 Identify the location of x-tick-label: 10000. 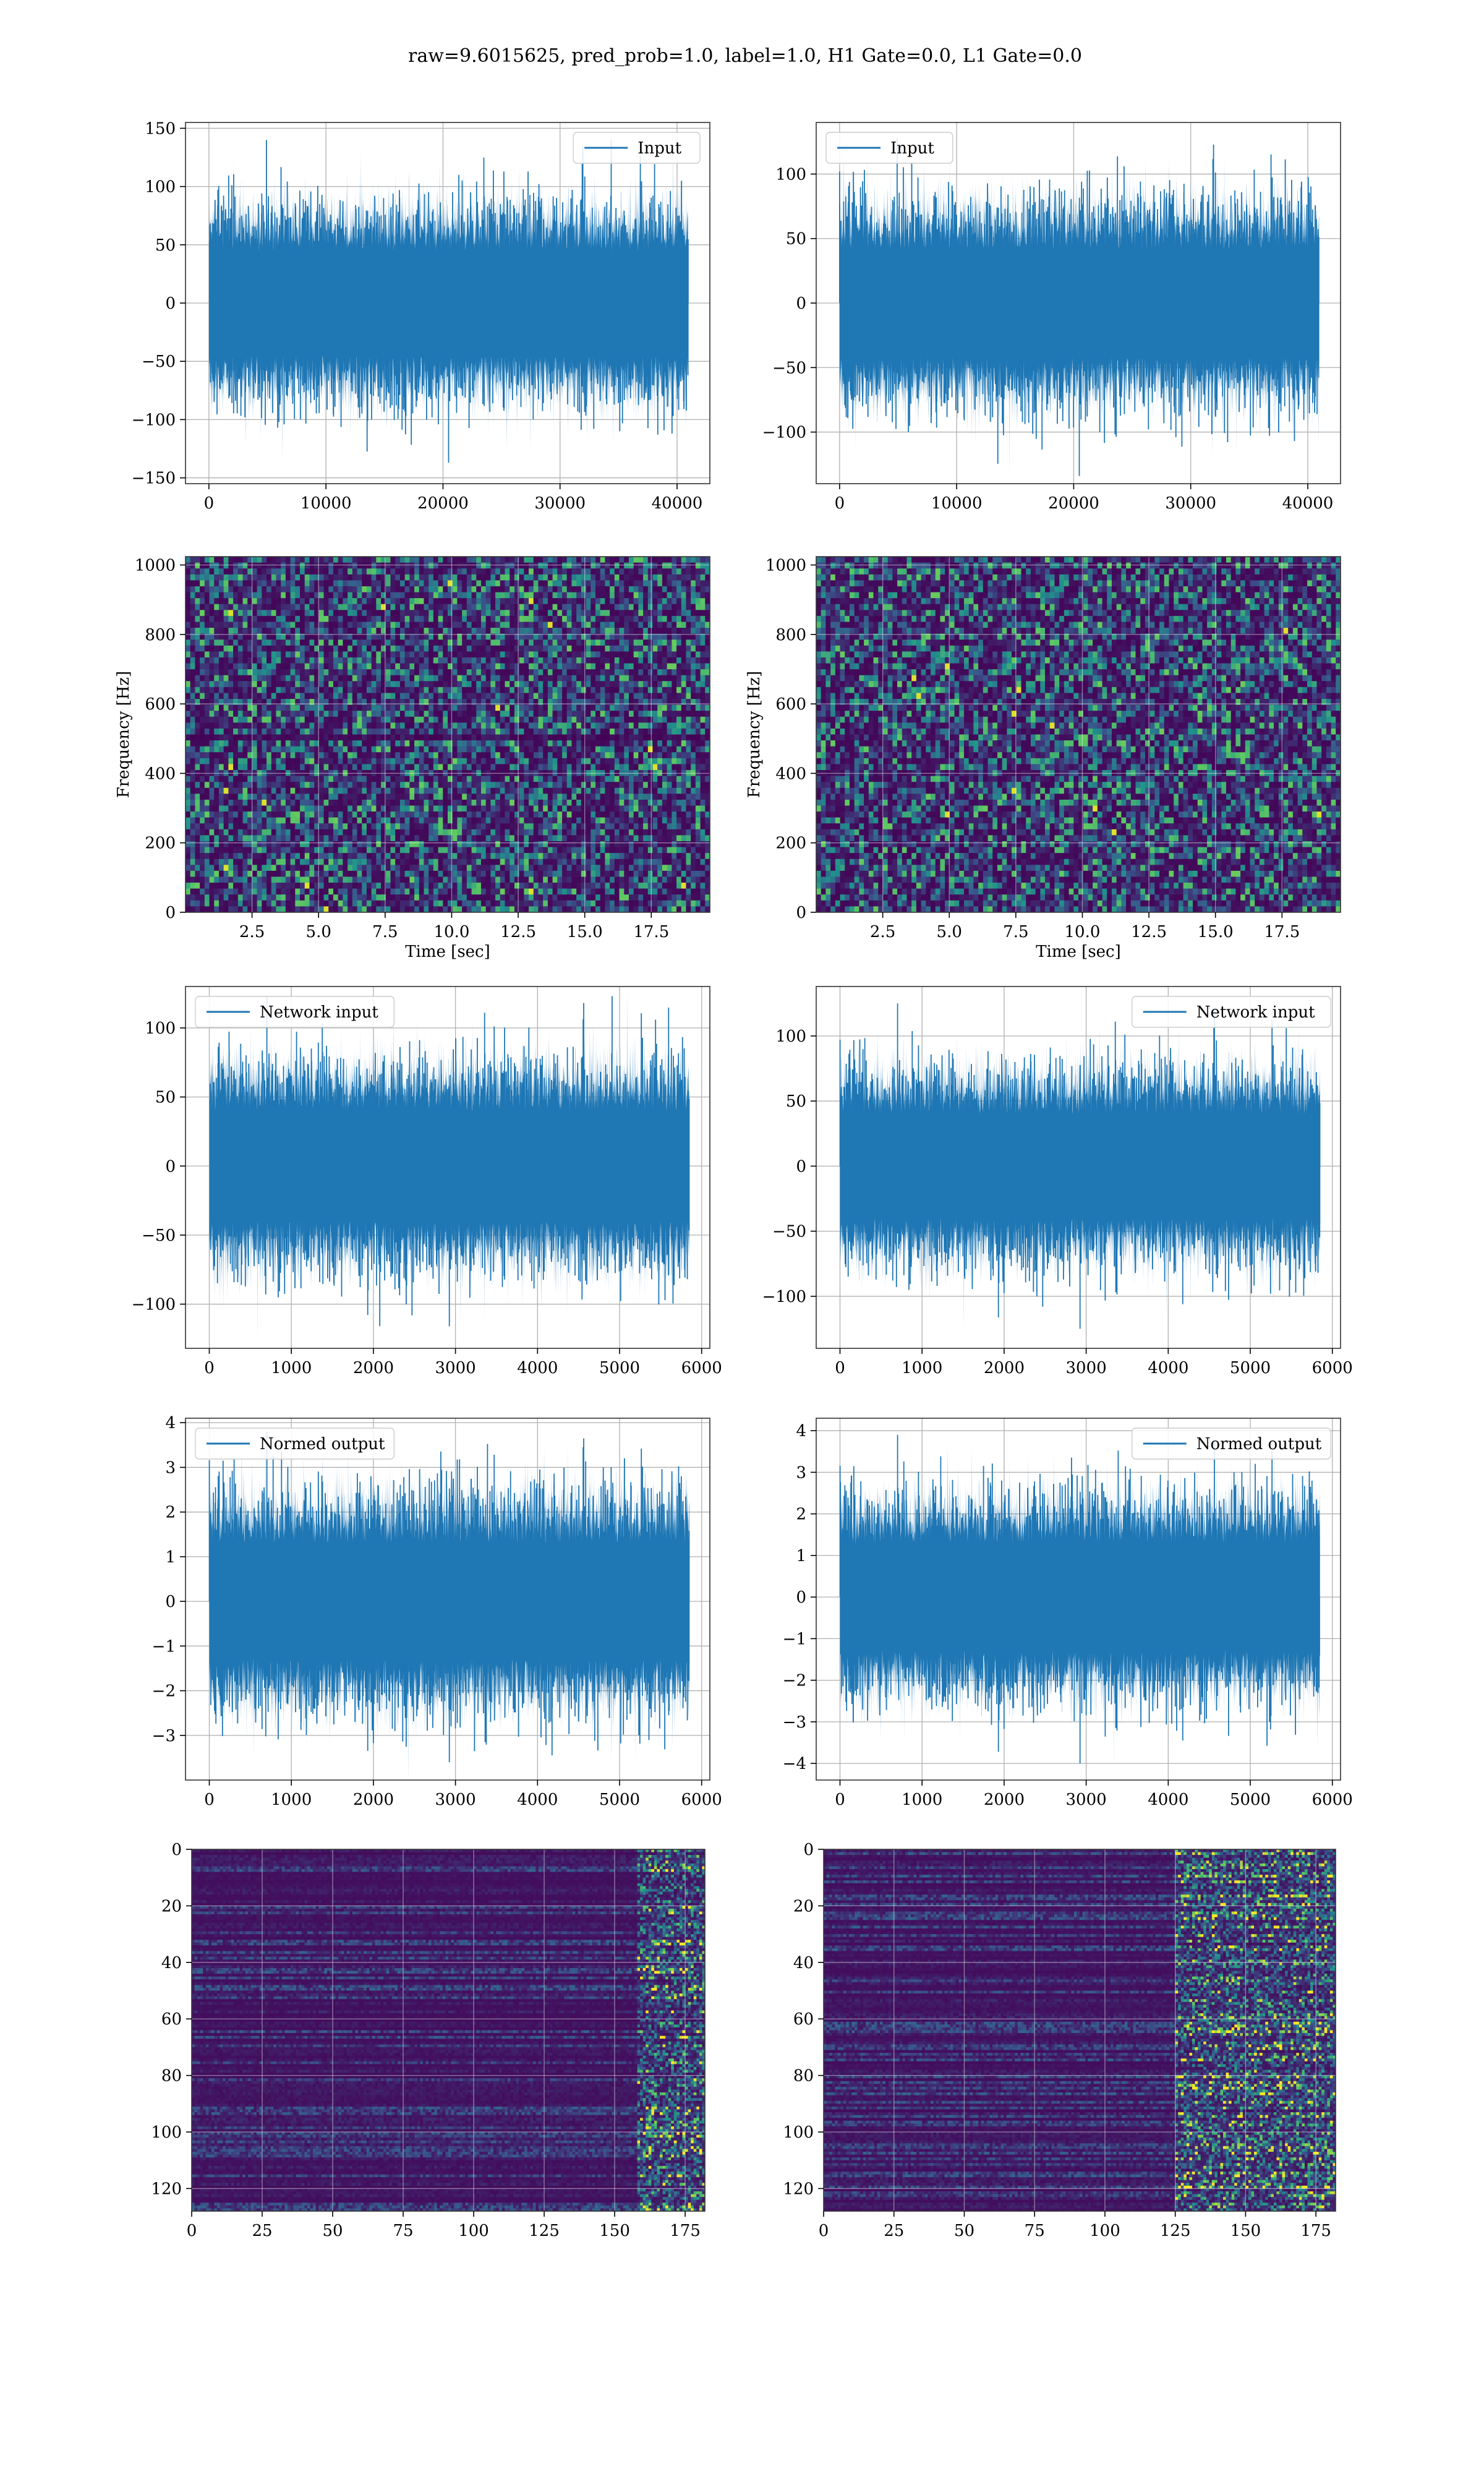
(326, 503).